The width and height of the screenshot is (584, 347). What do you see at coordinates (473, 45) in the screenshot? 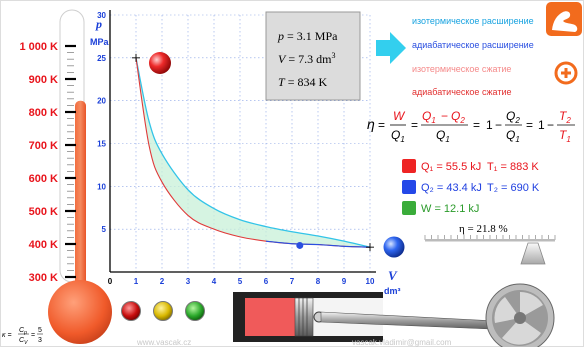
I see `process-adiabatic-expansion: адиабатическое расширение` at bounding box center [473, 45].